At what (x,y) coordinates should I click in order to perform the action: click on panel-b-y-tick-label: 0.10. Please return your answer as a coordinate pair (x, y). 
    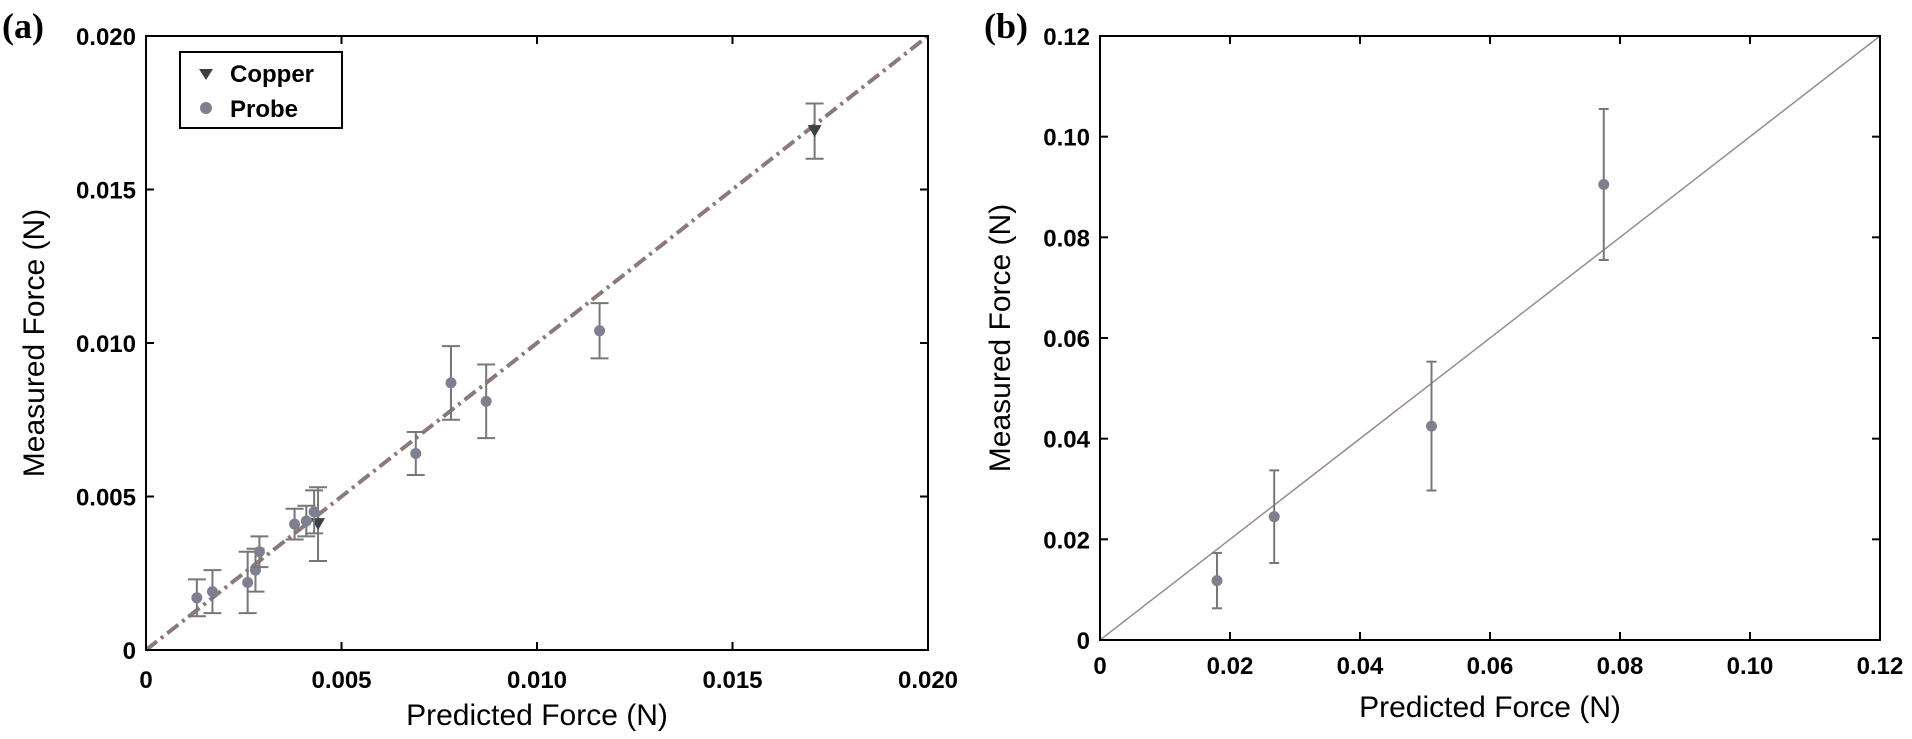
    Looking at the image, I should click on (1066, 138).